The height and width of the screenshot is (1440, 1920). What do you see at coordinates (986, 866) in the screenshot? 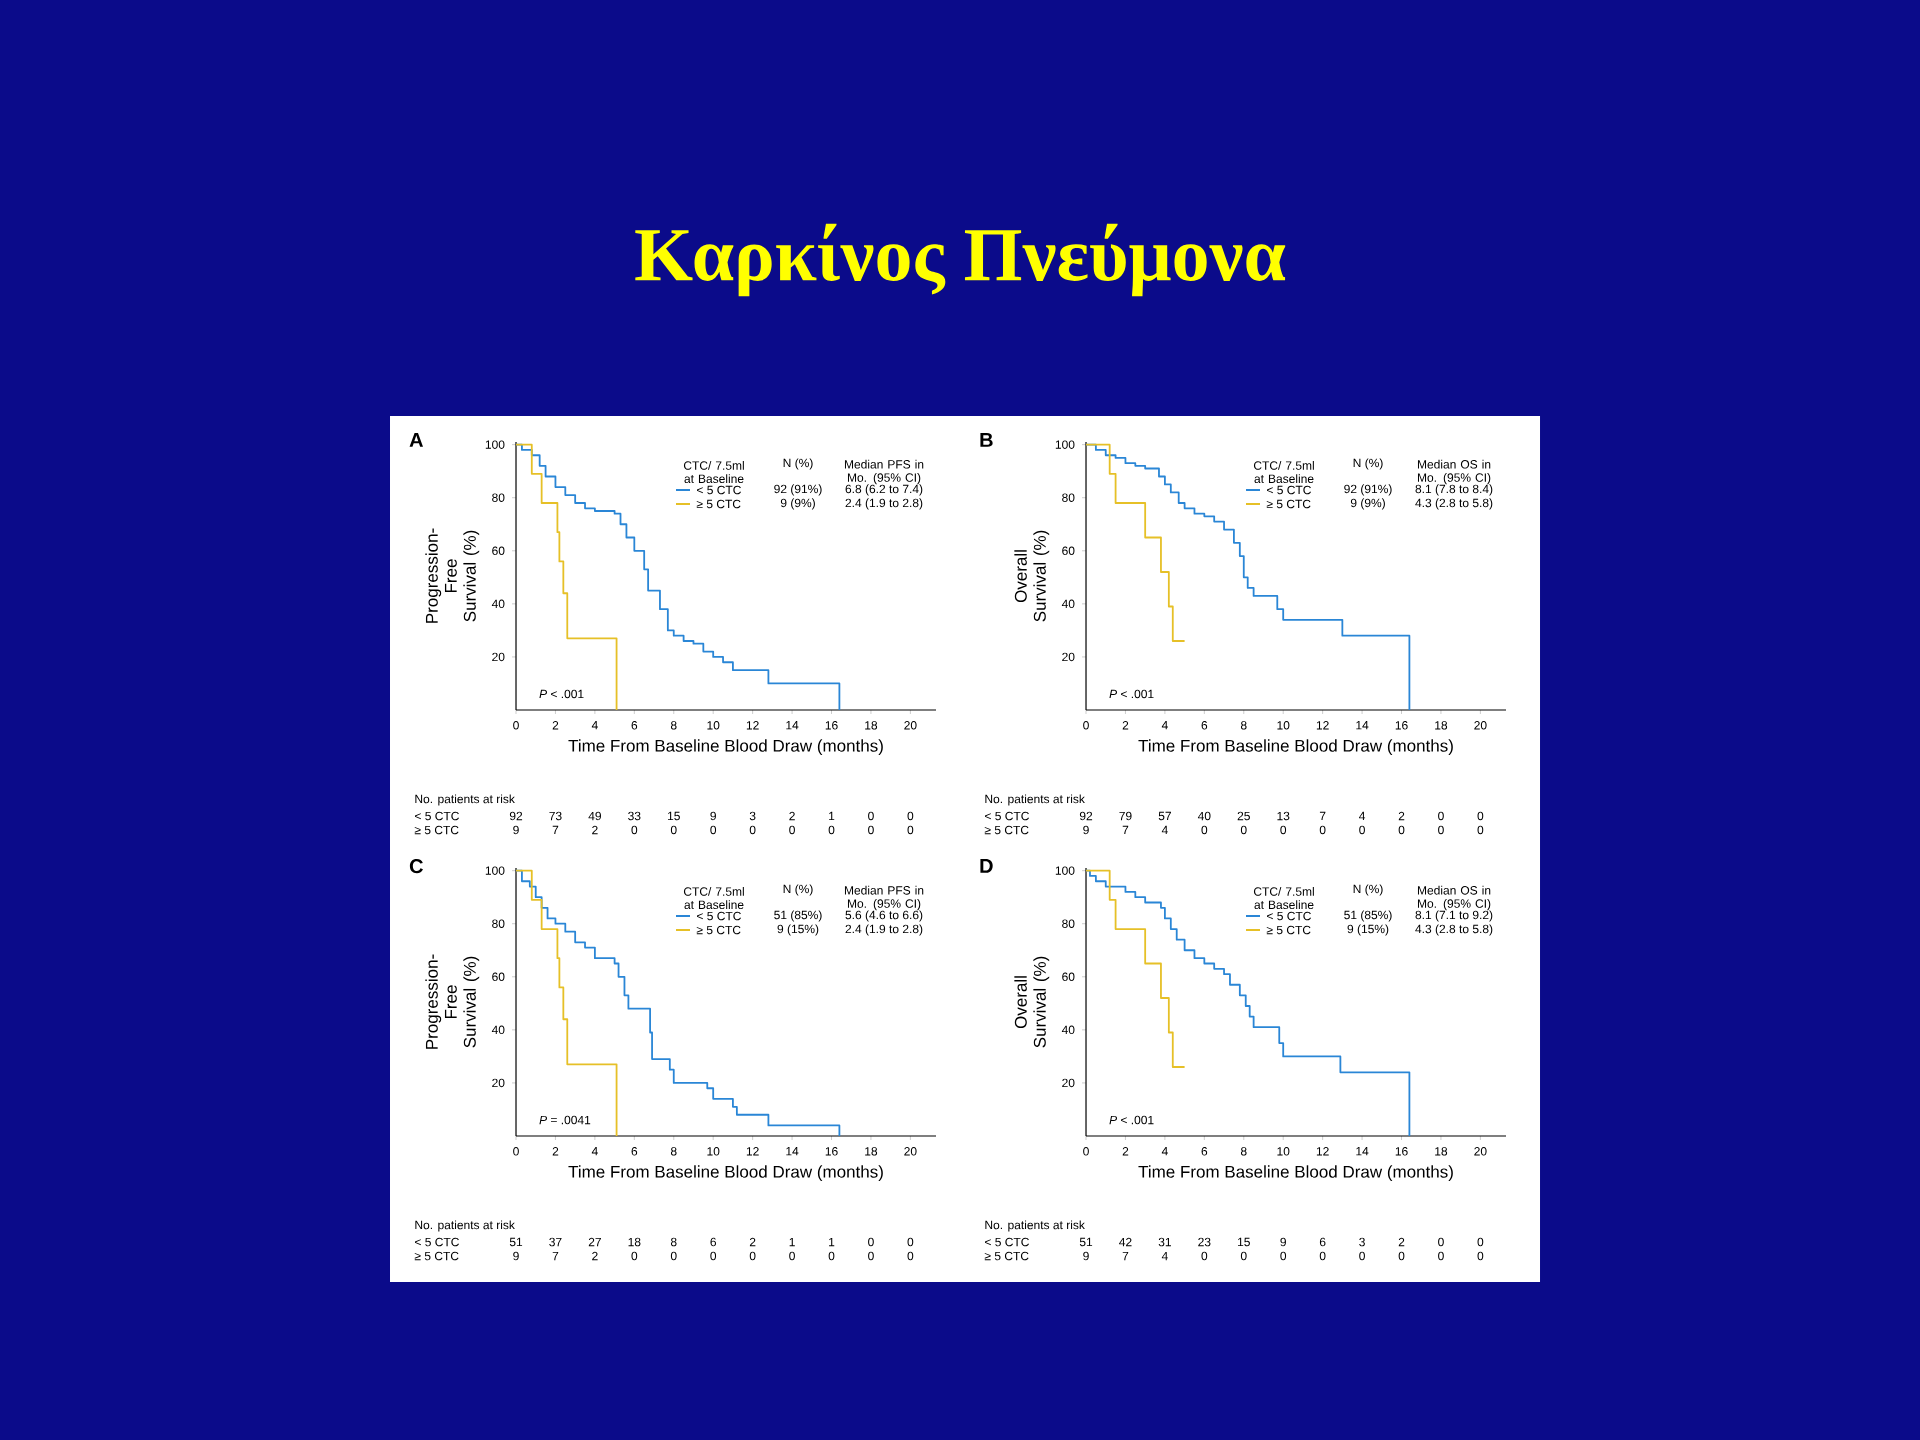
I see `chart-title: D` at bounding box center [986, 866].